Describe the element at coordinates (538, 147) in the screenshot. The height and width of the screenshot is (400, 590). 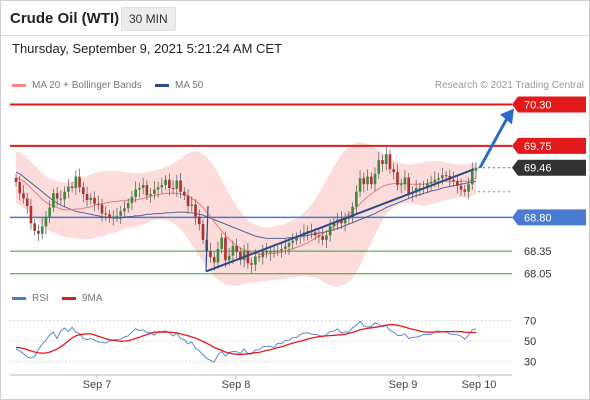
I see `level-label-69.75: 69.75` at that location.